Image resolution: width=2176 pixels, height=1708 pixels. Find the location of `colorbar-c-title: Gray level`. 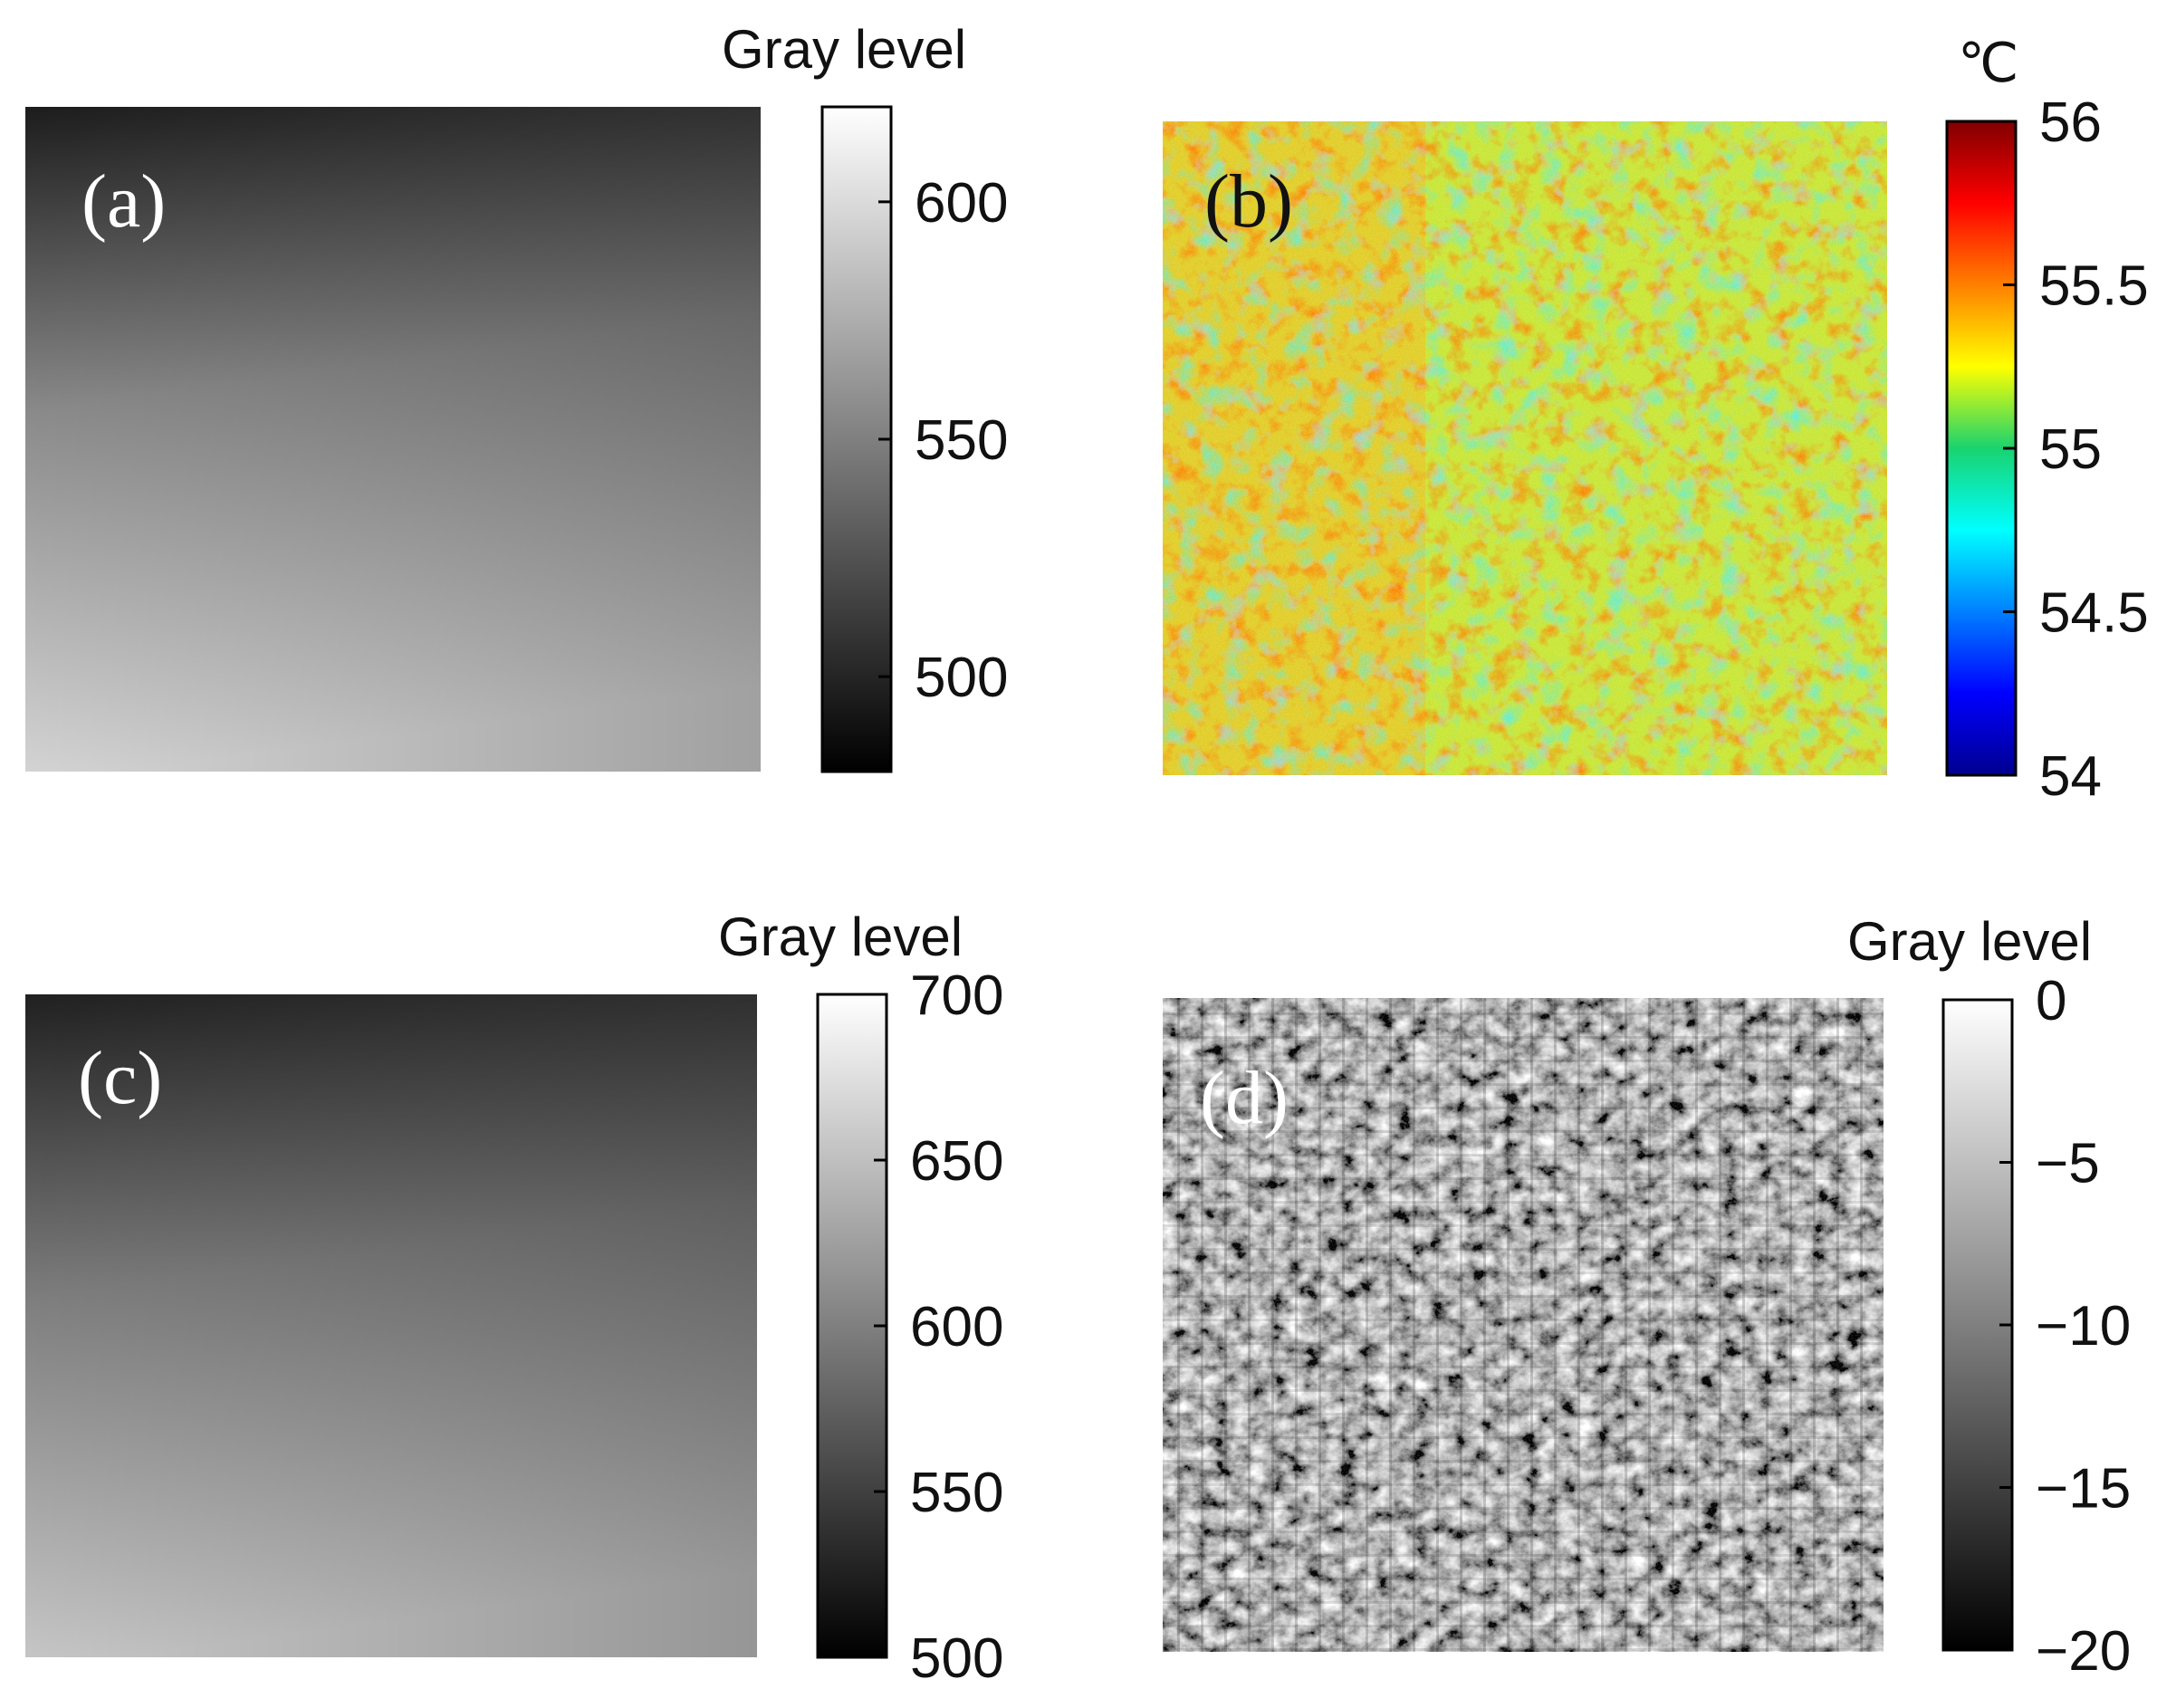

colorbar-c-title: Gray level is located at coordinates (840, 937).